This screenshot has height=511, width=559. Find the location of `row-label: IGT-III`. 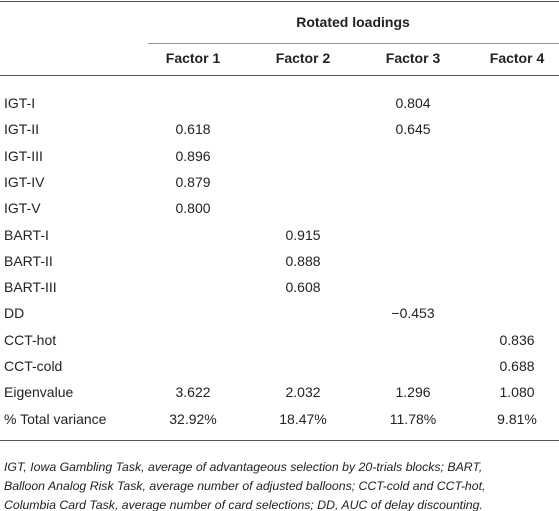

row-label: IGT-III is located at coordinates (23, 155).